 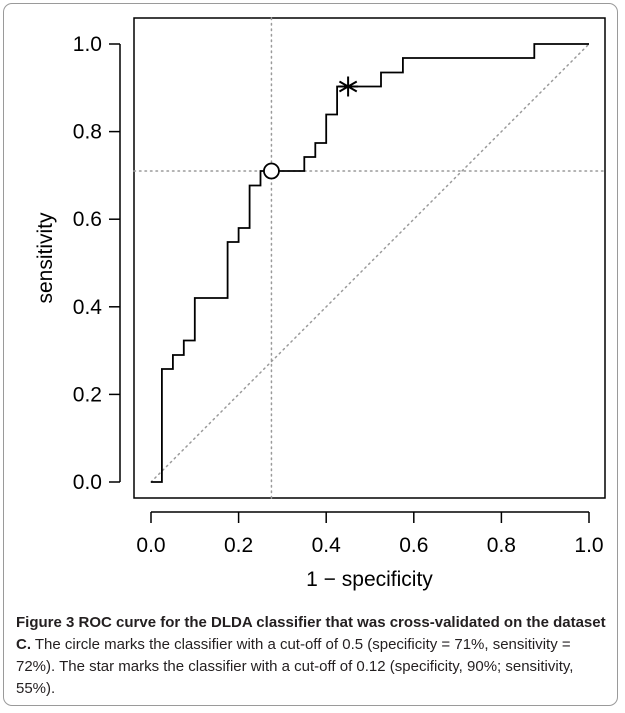 What do you see at coordinates (413, 545) in the screenshot?
I see `x-tick-label: 0.6` at bounding box center [413, 545].